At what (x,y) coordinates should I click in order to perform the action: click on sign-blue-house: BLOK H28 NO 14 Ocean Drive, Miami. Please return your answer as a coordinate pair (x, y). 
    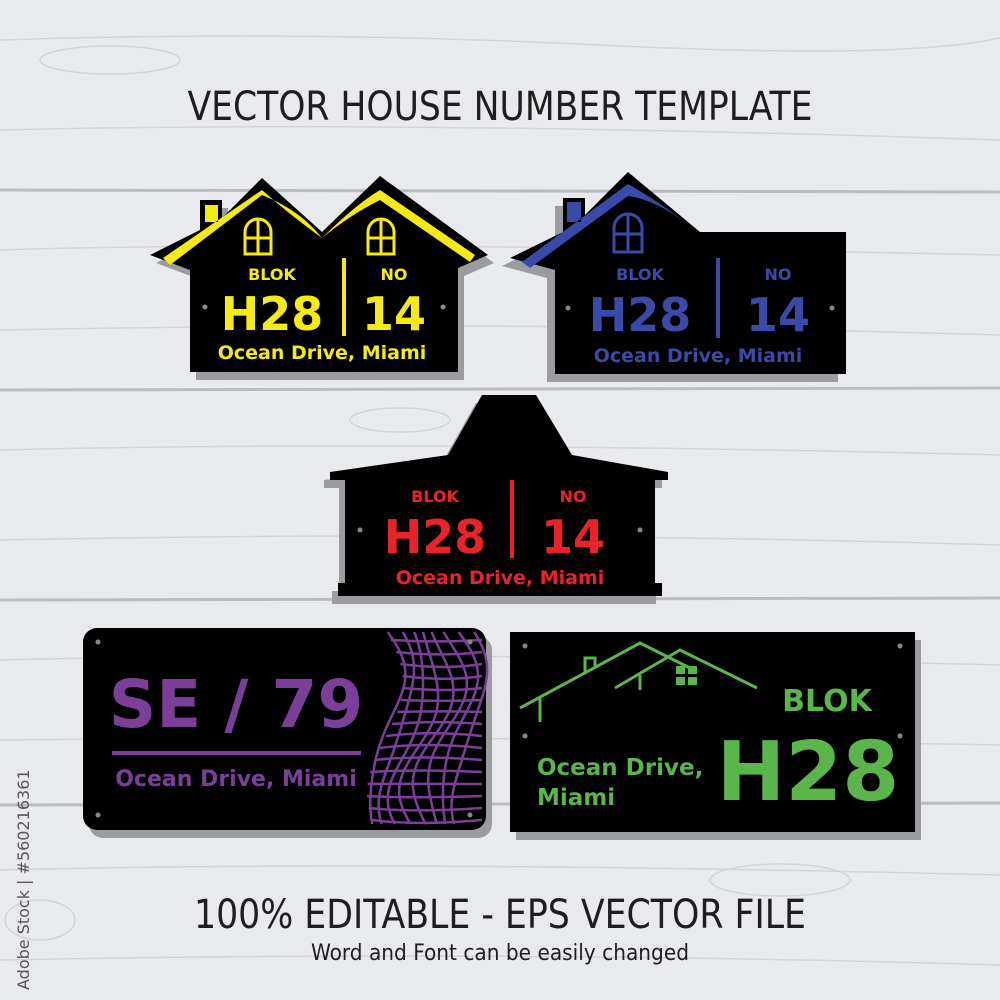
    Looking at the image, I should click on (674, 277).